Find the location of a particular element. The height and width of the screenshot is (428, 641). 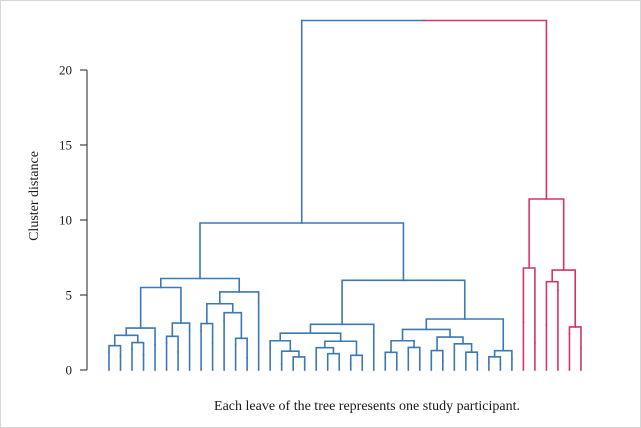

y-tick-label: 0 is located at coordinates (69, 370).